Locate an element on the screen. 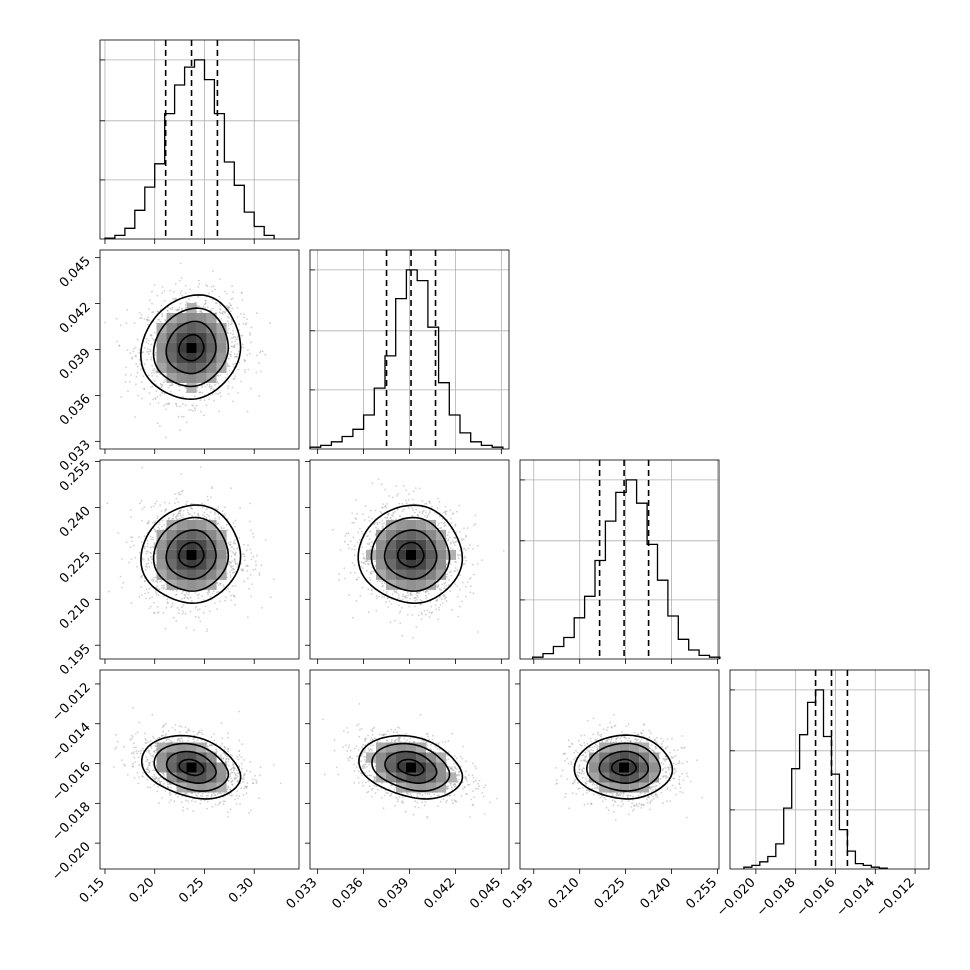 This screenshot has height=970, width=970. density-peak is located at coordinates (624, 767).